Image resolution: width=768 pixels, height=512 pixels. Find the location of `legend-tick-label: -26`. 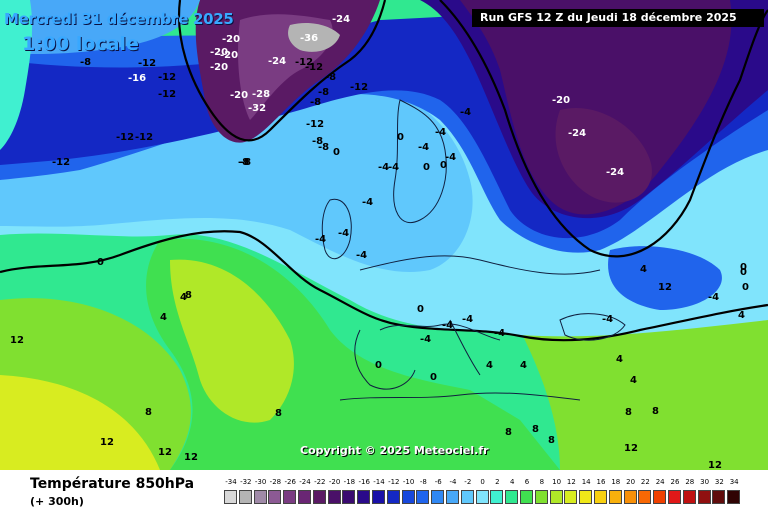

legend-tick-label: -26 is located at coordinates (290, 482).